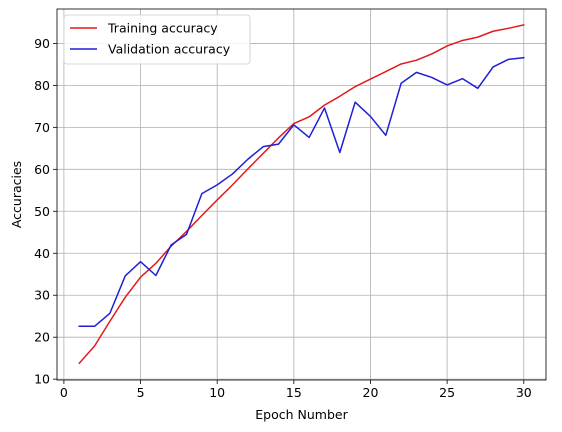  What do you see at coordinates (16, 194) in the screenshot?
I see `y-axis-label: Accuracies` at bounding box center [16, 194].